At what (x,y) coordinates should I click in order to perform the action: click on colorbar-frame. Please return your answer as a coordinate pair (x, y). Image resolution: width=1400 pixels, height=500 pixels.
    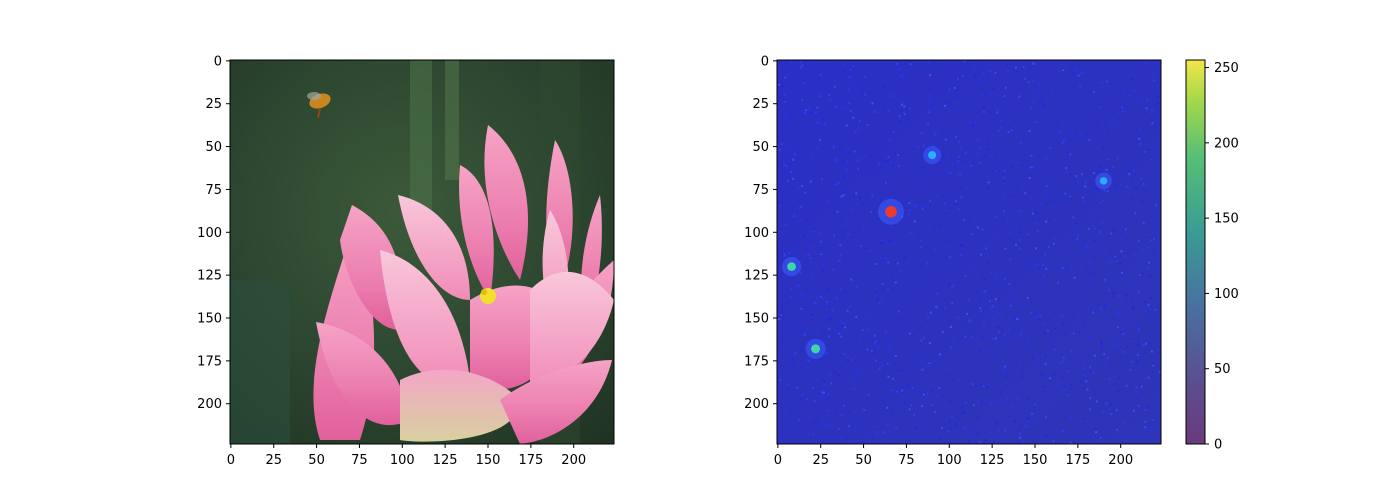
    Looking at the image, I should click on (1195, 252).